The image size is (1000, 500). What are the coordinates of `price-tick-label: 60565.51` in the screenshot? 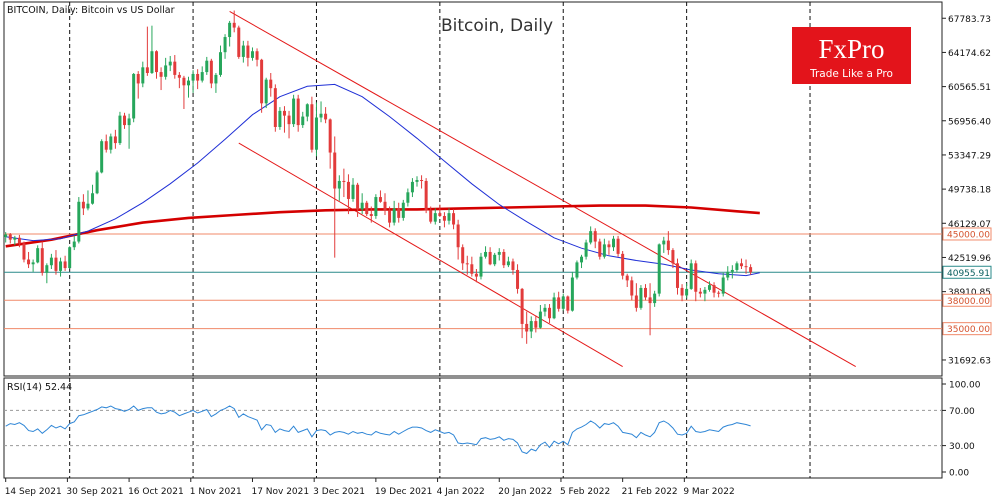 It's located at (969, 88).